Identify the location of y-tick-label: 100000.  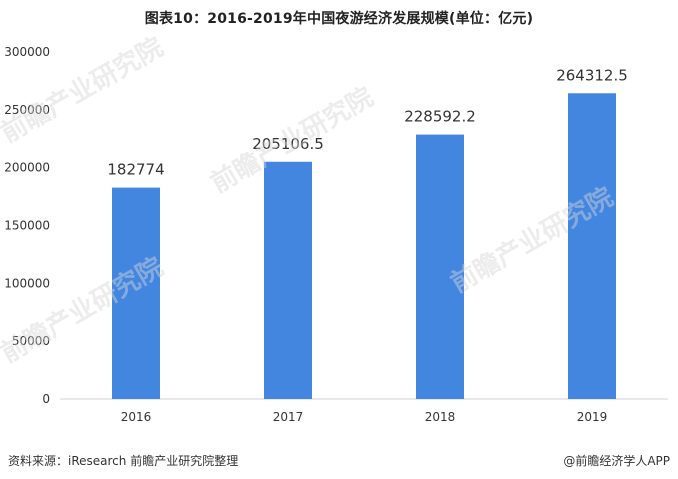
(27, 283).